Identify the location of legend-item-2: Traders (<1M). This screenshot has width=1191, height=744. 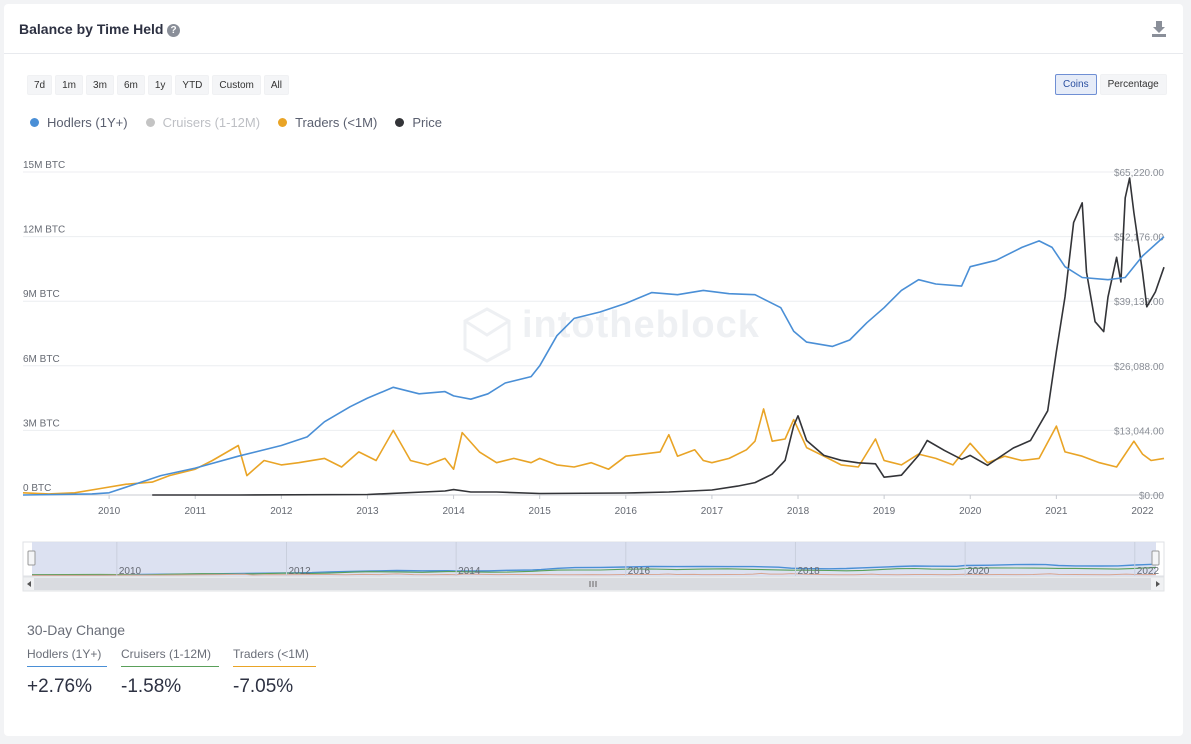
(327, 122).